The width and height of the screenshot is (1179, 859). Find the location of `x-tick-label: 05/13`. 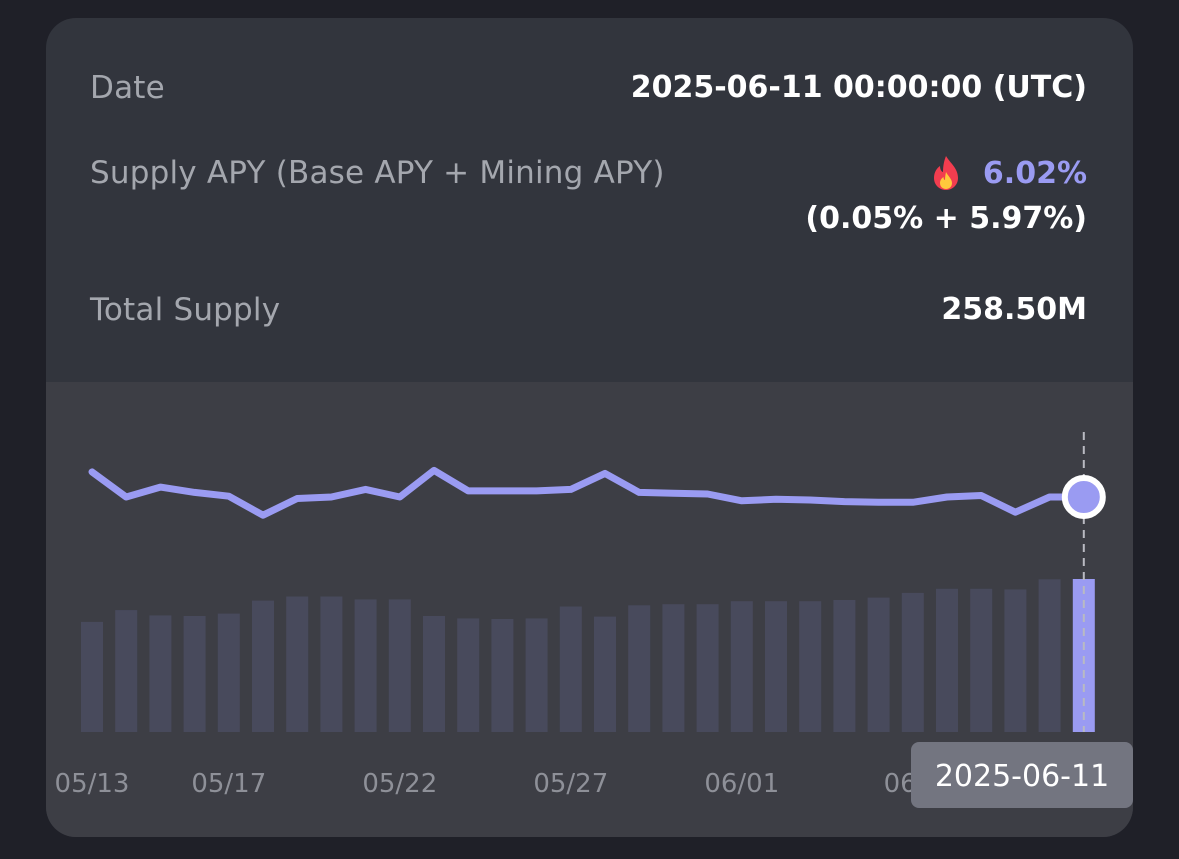

x-tick-label: 05/13 is located at coordinates (92, 784).